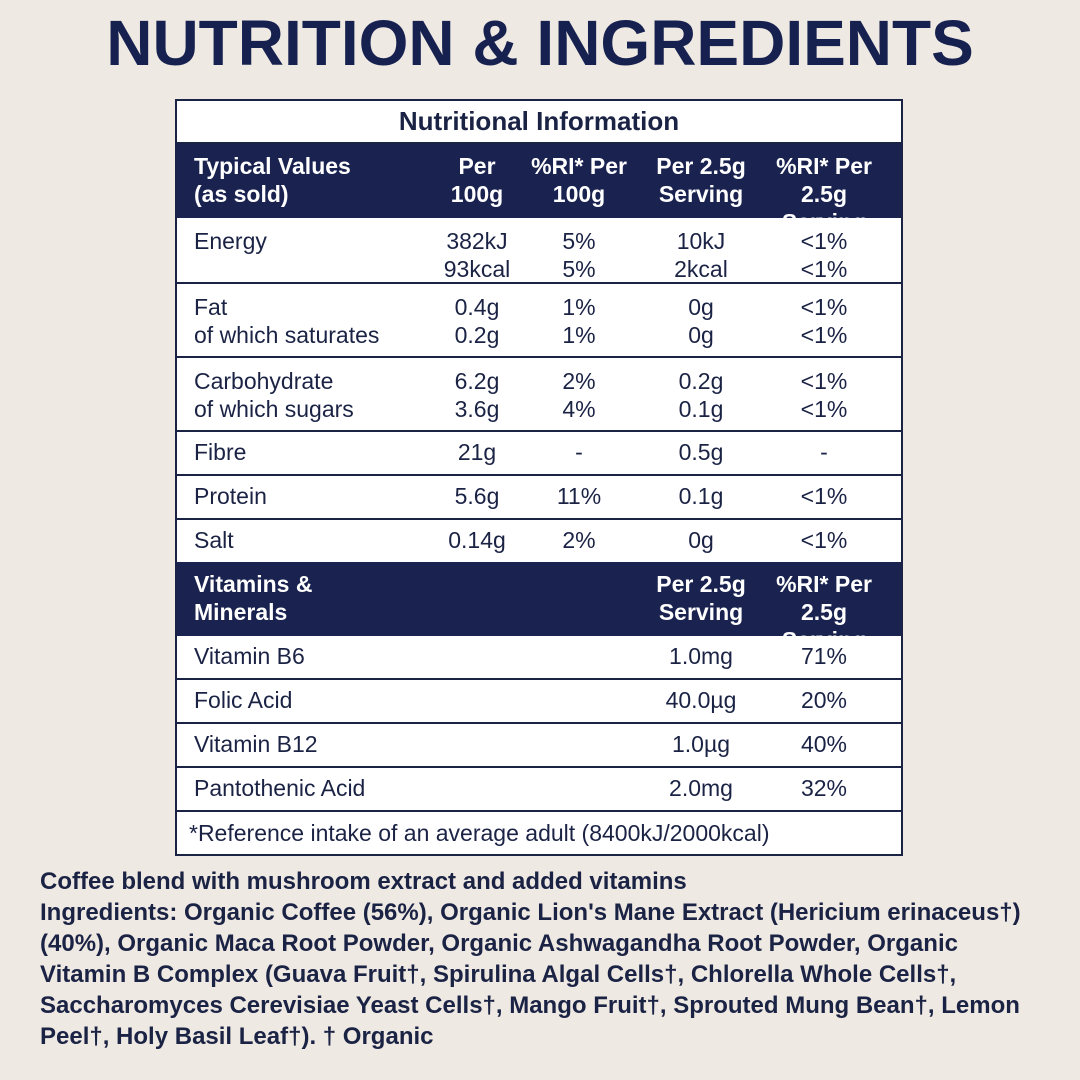  Describe the element at coordinates (477, 496) in the screenshot. I see `row-per-100g: 5.6g` at that location.